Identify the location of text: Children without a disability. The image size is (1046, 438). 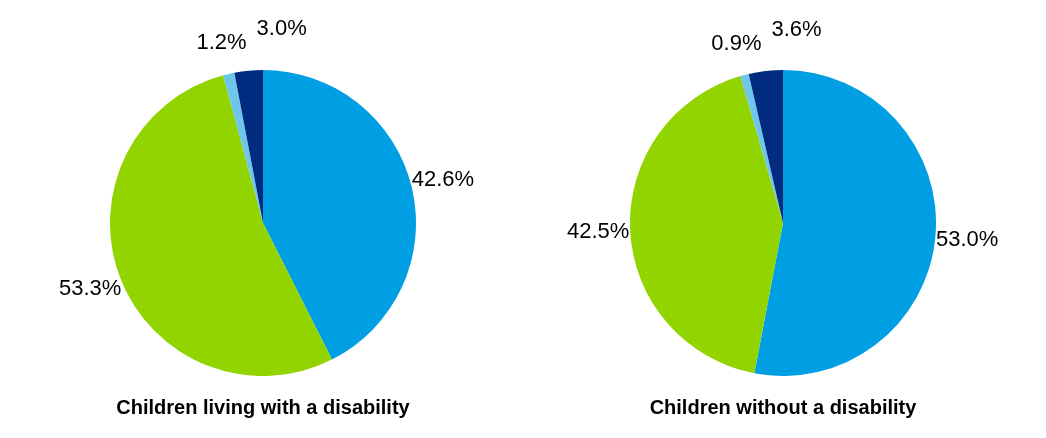
(783, 406).